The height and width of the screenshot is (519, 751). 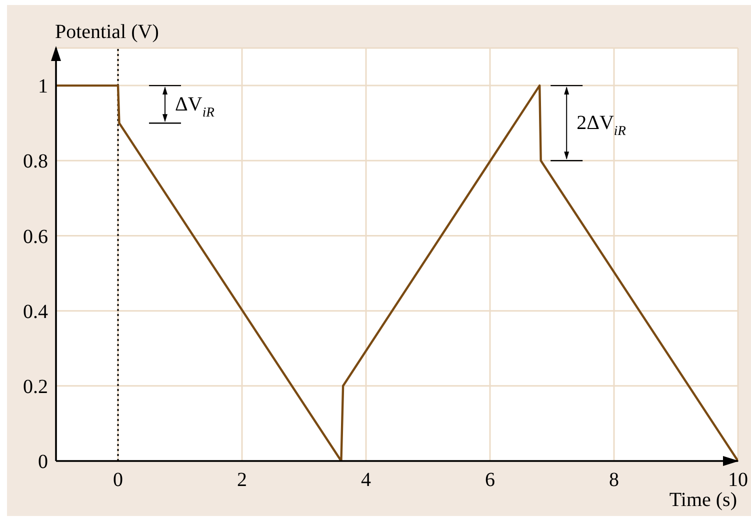 What do you see at coordinates (107, 32) in the screenshot?
I see `y-axis-title: Potential (V)` at bounding box center [107, 32].